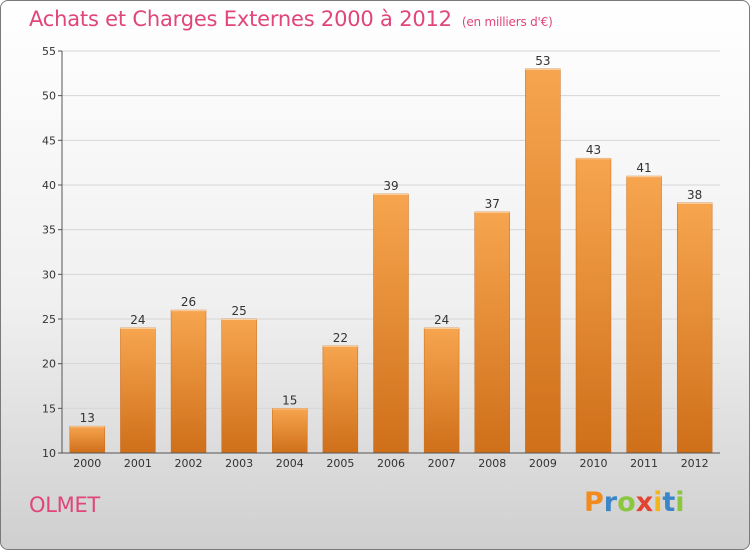 The image size is (750, 550). What do you see at coordinates (138, 463) in the screenshot?
I see `x-tick-label: 2001` at bounding box center [138, 463].